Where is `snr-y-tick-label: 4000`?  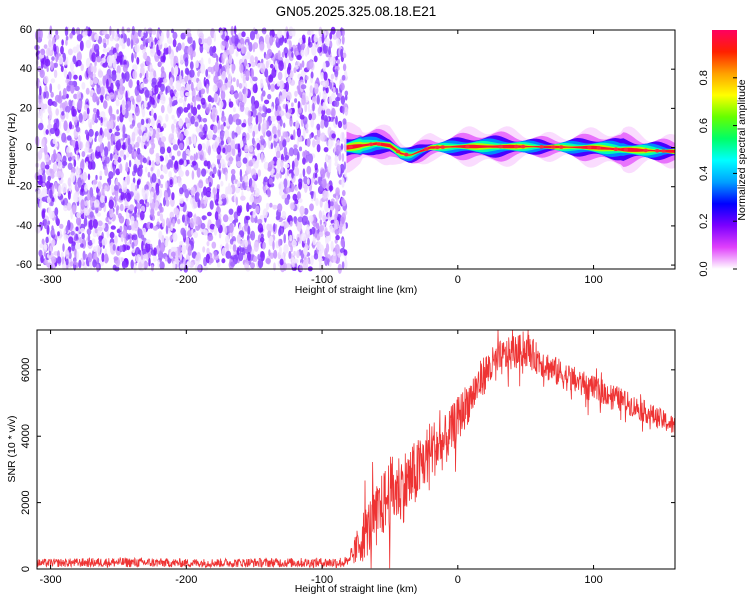 snr-y-tick-label: 4000 is located at coordinates (26, 436).